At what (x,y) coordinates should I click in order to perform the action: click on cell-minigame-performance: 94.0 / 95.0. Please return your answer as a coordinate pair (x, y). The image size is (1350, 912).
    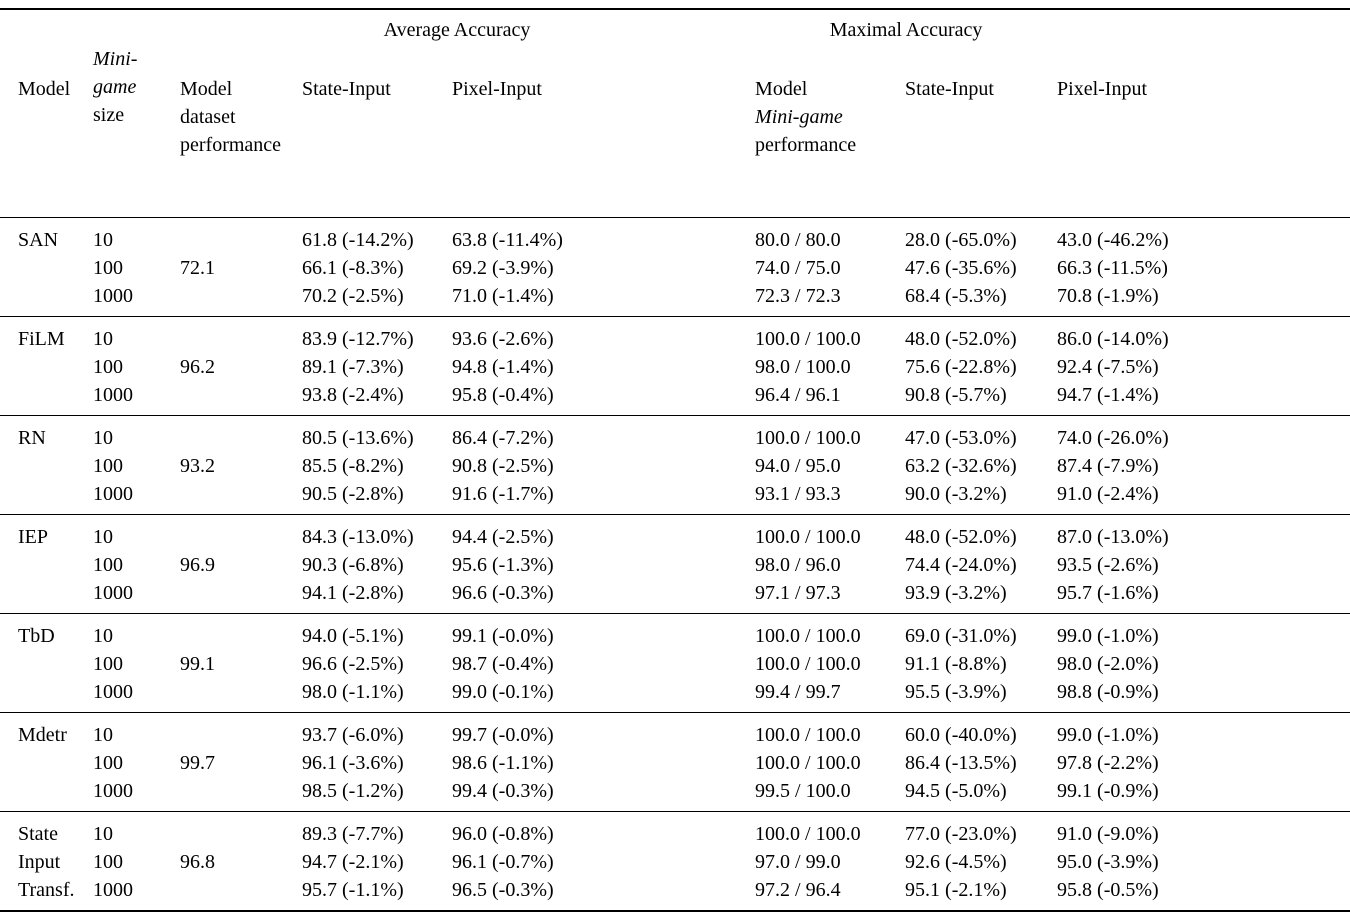
    Looking at the image, I should click on (798, 466).